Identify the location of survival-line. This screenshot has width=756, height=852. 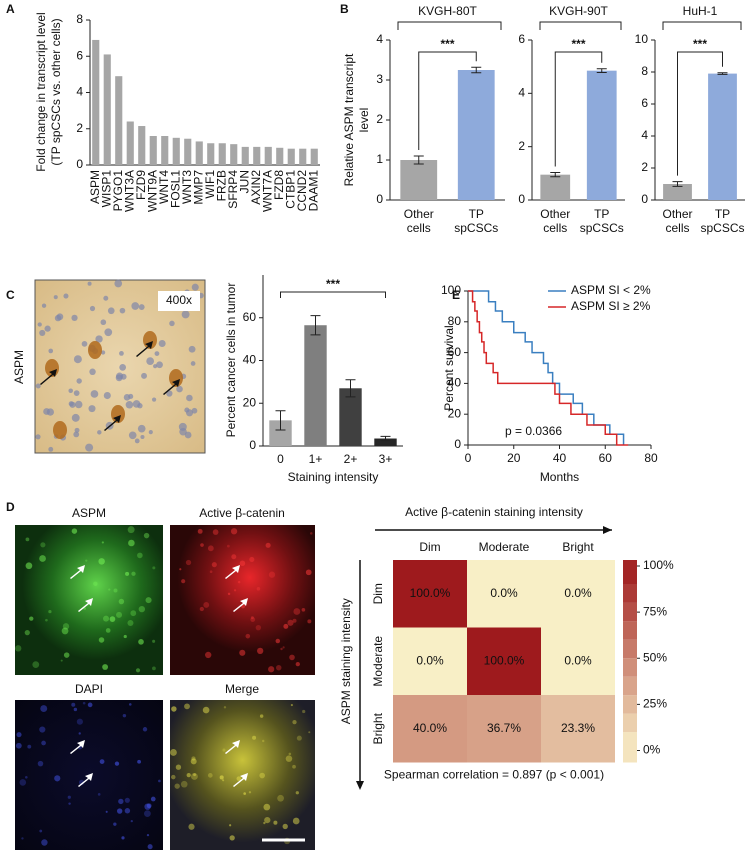
(548, 368).